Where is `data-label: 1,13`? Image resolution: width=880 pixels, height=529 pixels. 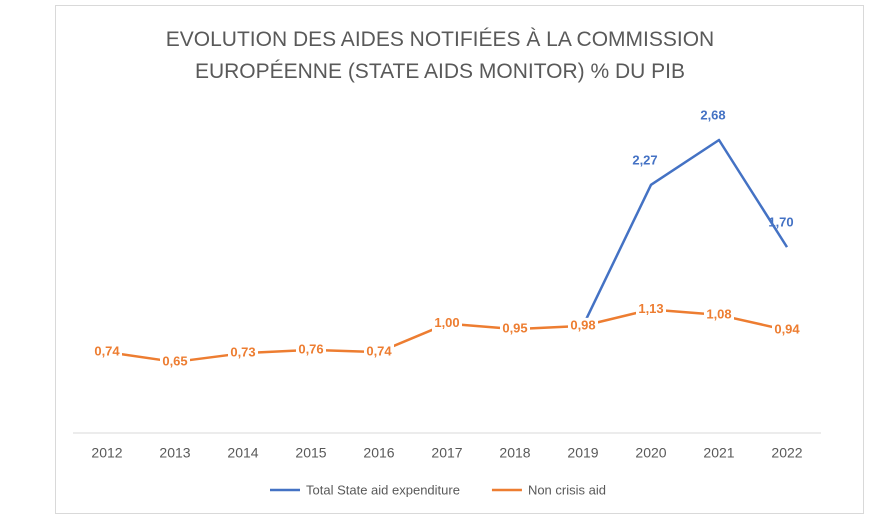 data-label: 1,13 is located at coordinates (650, 308).